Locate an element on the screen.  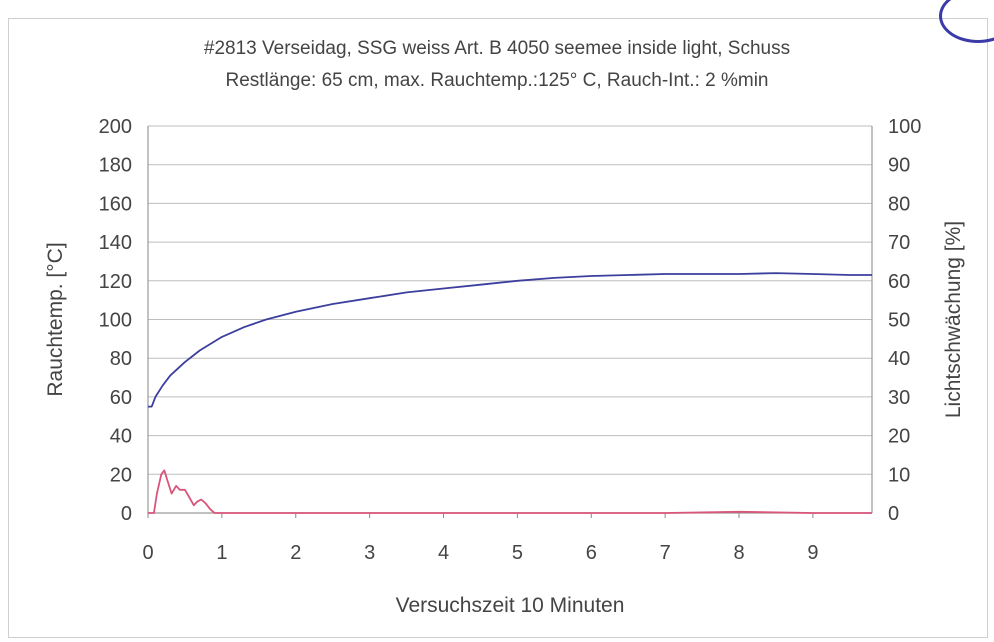
y2-tick-label: 20 is located at coordinates (899, 437).